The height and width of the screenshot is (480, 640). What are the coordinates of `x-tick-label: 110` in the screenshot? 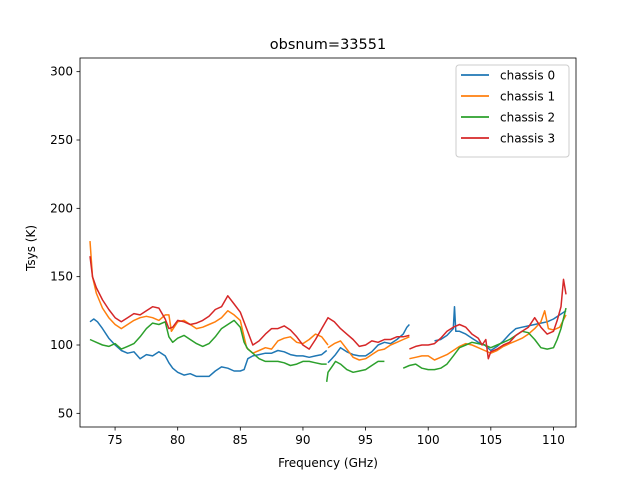 It's located at (553, 440).